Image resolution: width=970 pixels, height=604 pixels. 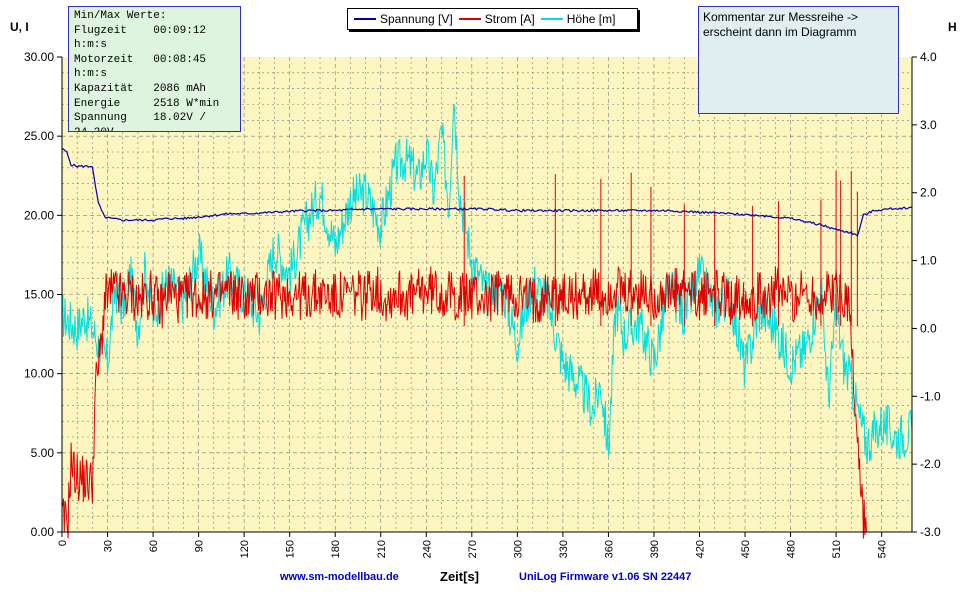 What do you see at coordinates (928, 125) in the screenshot?
I see `y-right-tick-label: 3.0` at bounding box center [928, 125].